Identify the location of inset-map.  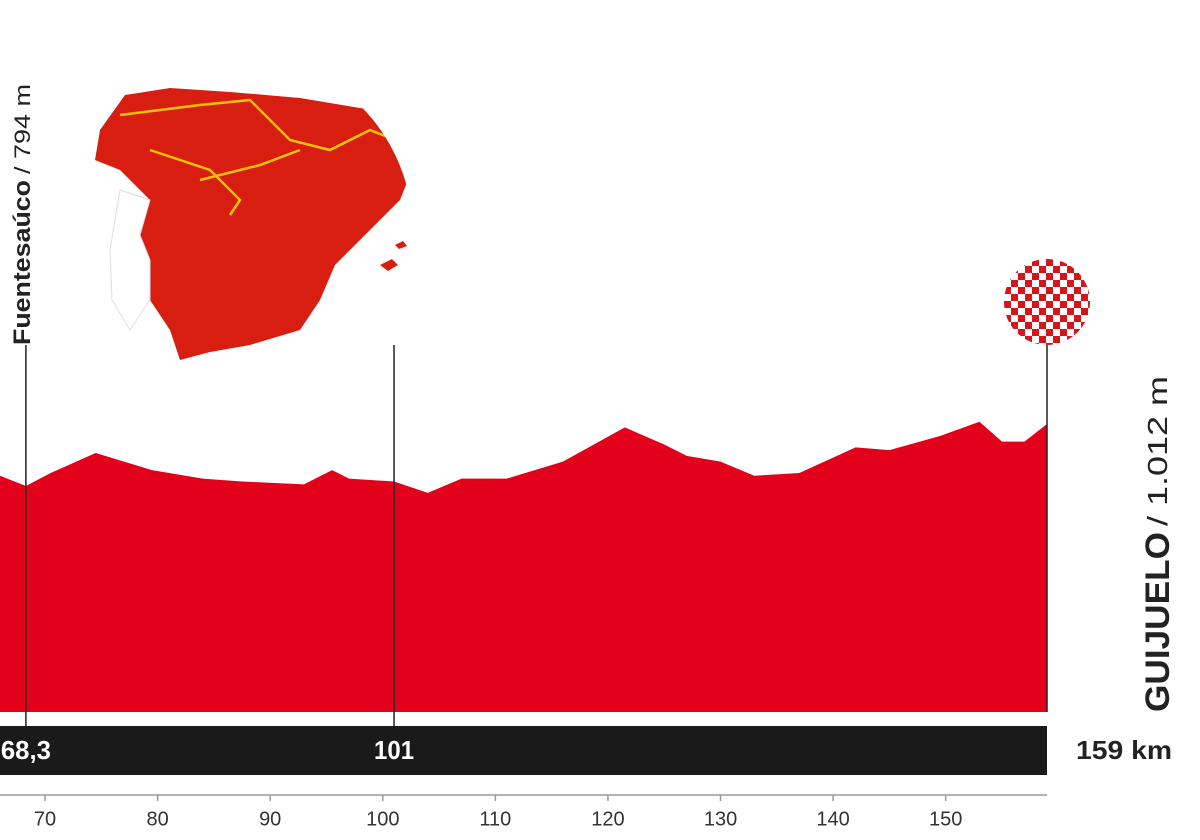
(233, 233).